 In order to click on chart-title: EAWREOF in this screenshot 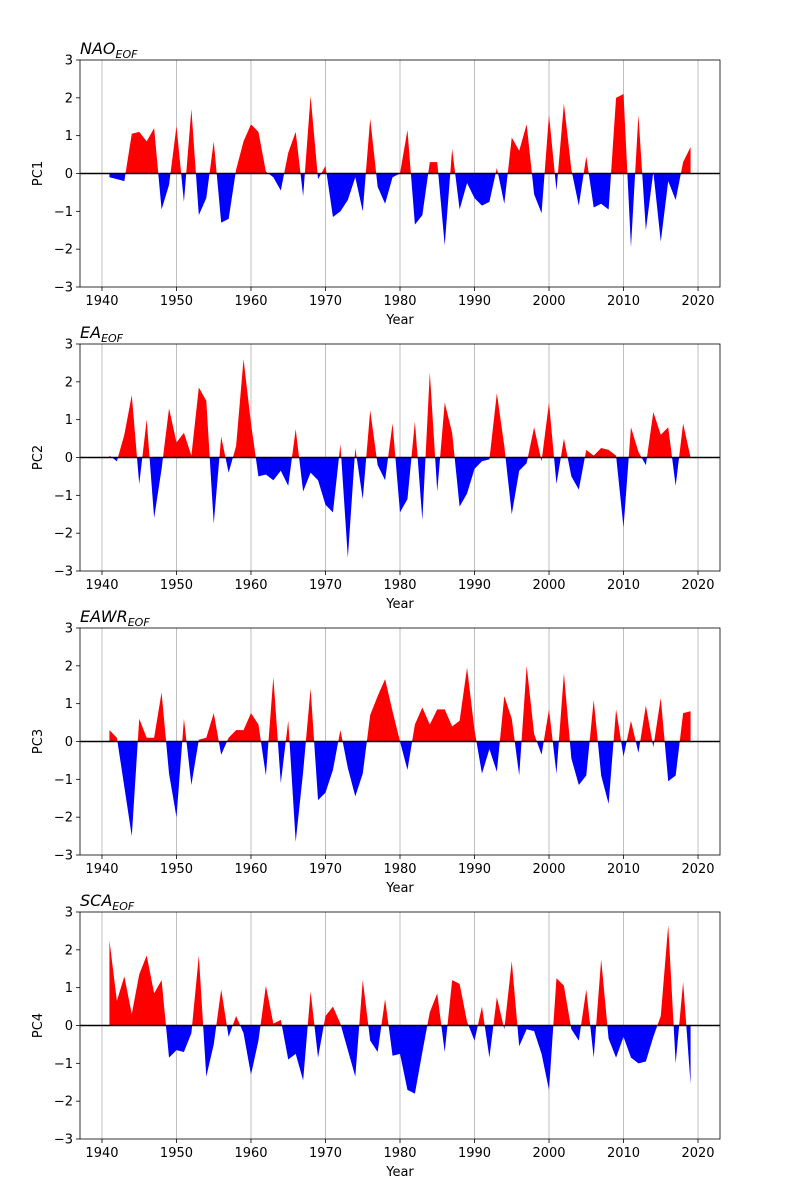, I will do `click(115, 618)`.